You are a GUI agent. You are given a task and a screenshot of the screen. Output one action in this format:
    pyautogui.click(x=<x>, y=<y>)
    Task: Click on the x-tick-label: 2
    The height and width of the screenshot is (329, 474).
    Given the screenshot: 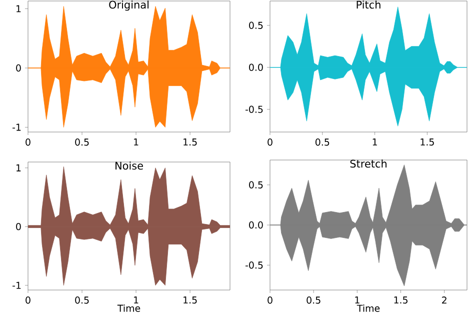 What is the action you would take?
    pyautogui.click(x=444, y=300)
    